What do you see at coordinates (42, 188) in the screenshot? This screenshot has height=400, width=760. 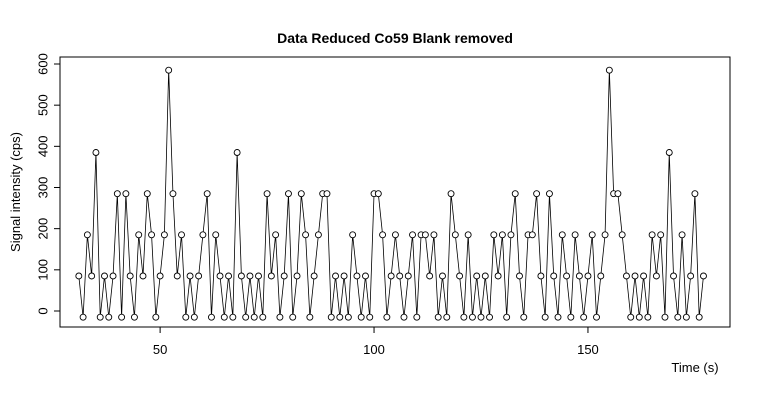 I see `y-tick-label: 300` at bounding box center [42, 188].